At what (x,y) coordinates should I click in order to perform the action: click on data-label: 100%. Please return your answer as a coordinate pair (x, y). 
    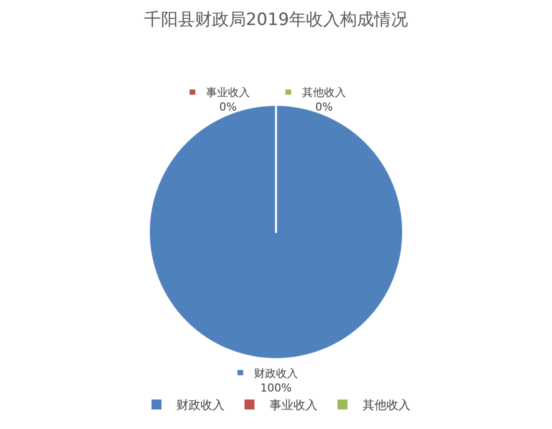
    Looking at the image, I should click on (276, 387).